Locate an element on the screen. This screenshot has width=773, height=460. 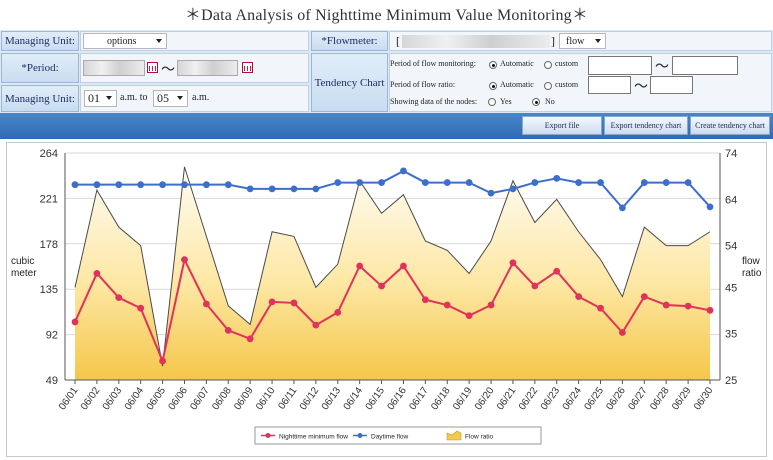
flow-ratio-tilde: ～ is located at coordinates (641, 87).